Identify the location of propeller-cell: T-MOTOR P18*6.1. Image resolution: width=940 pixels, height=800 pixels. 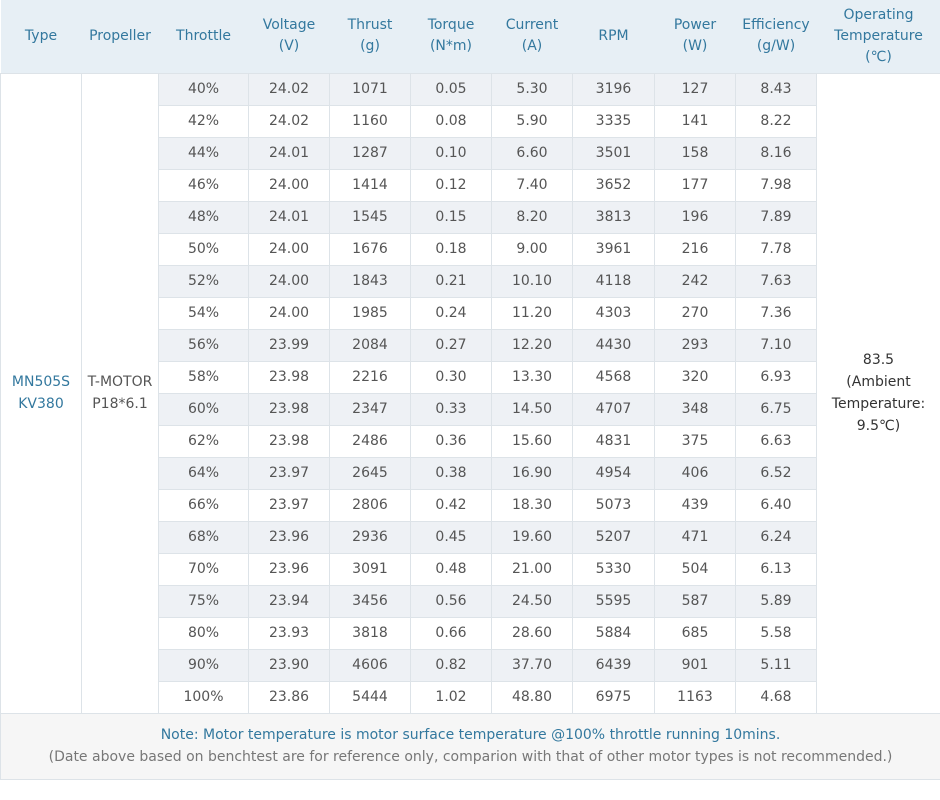
(120, 393).